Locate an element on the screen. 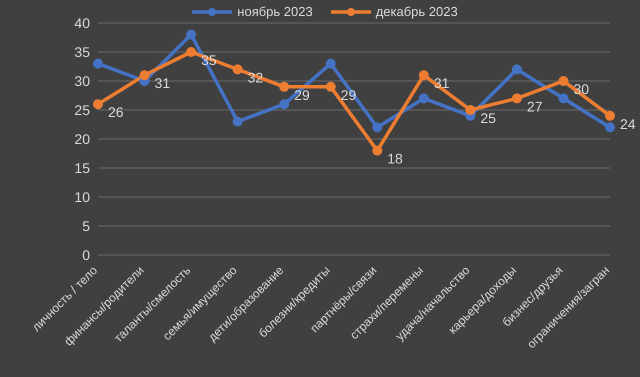 Image resolution: width=640 pixels, height=377 pixels. data-label: 18 is located at coordinates (395, 158).